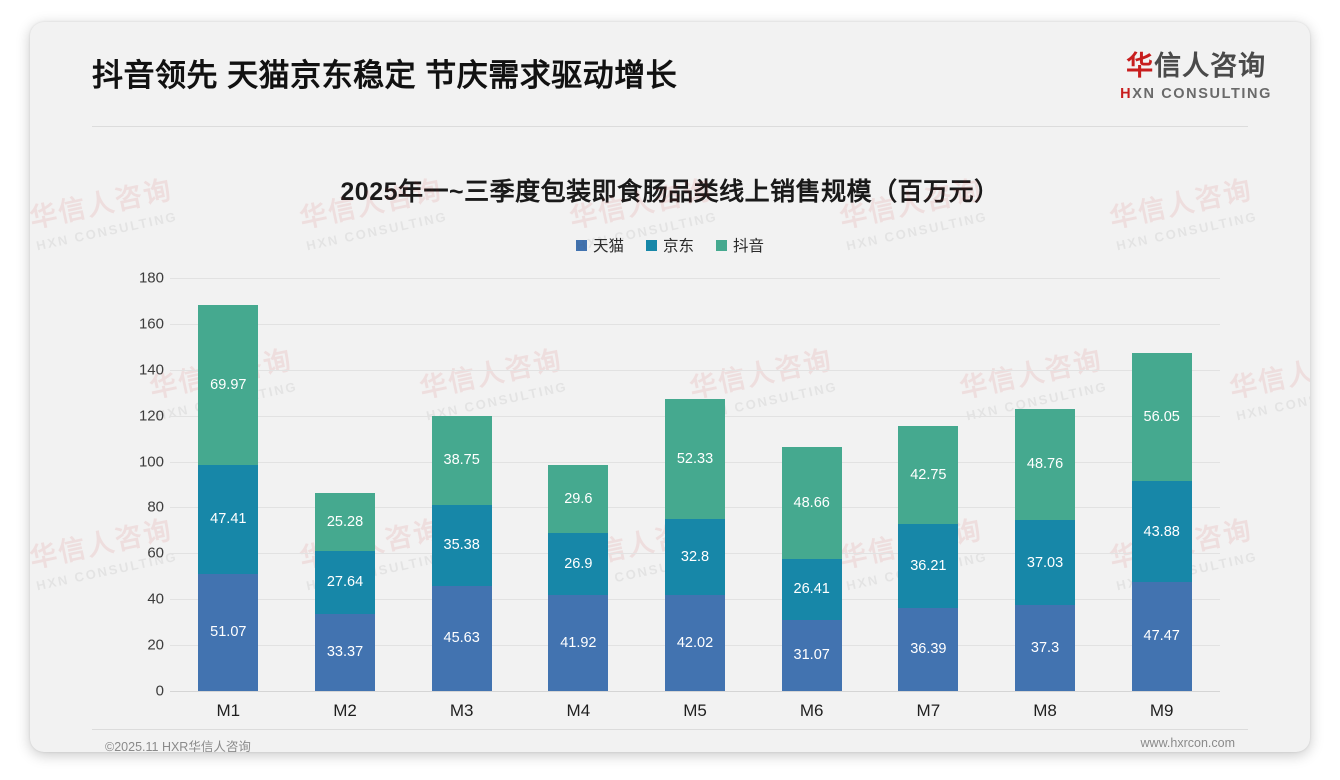 The height and width of the screenshot is (780, 1340). I want to click on bar-segment-抖音: 69.97, so click(228, 385).